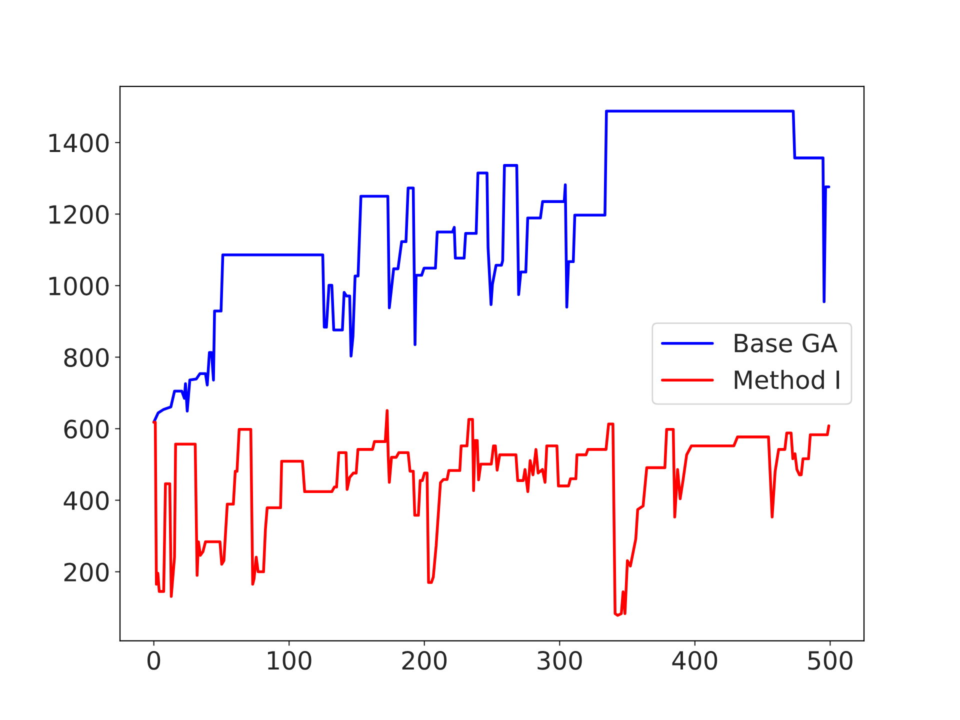 The height and width of the screenshot is (720, 960). Describe the element at coordinates (695, 660) in the screenshot. I see `x-tick-label: 400` at that location.